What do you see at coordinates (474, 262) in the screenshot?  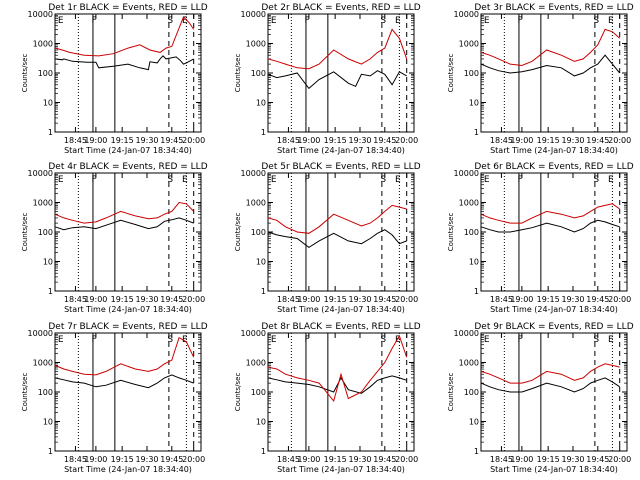 I see `y-tick-label: 10` at bounding box center [474, 262].